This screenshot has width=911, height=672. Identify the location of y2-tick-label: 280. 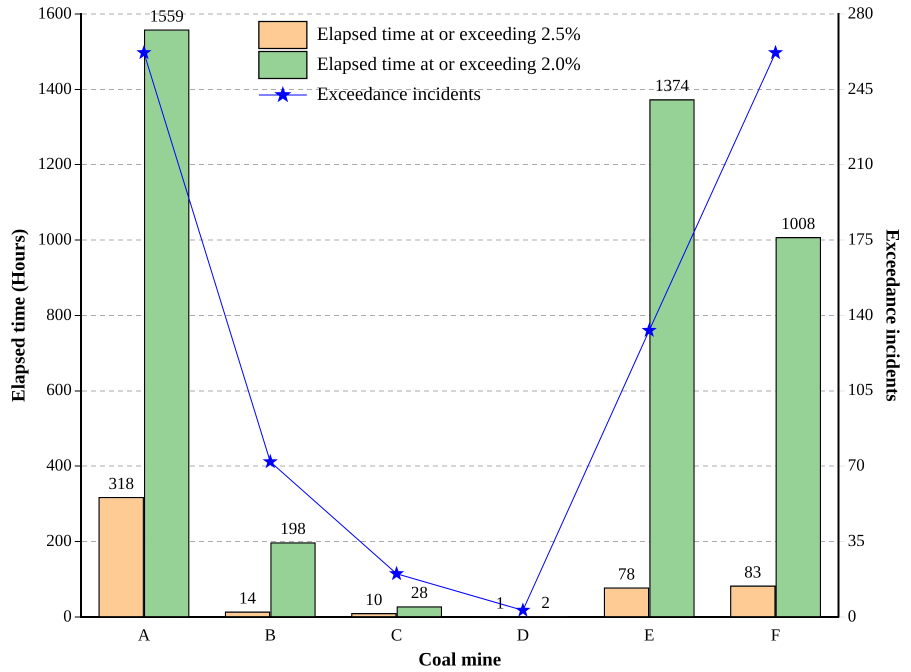
(861, 12).